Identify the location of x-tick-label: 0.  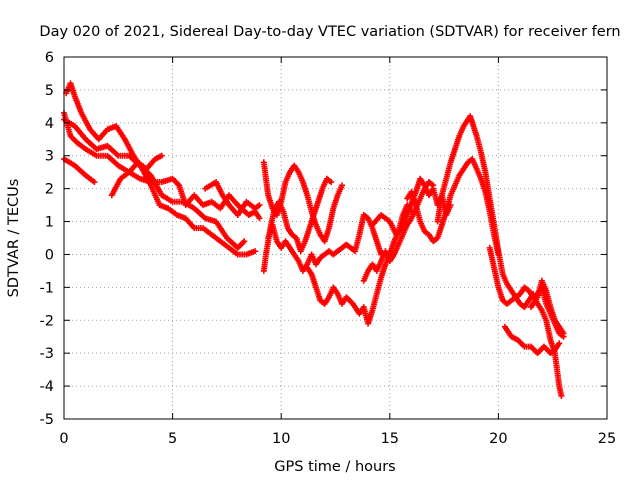
(63, 439).